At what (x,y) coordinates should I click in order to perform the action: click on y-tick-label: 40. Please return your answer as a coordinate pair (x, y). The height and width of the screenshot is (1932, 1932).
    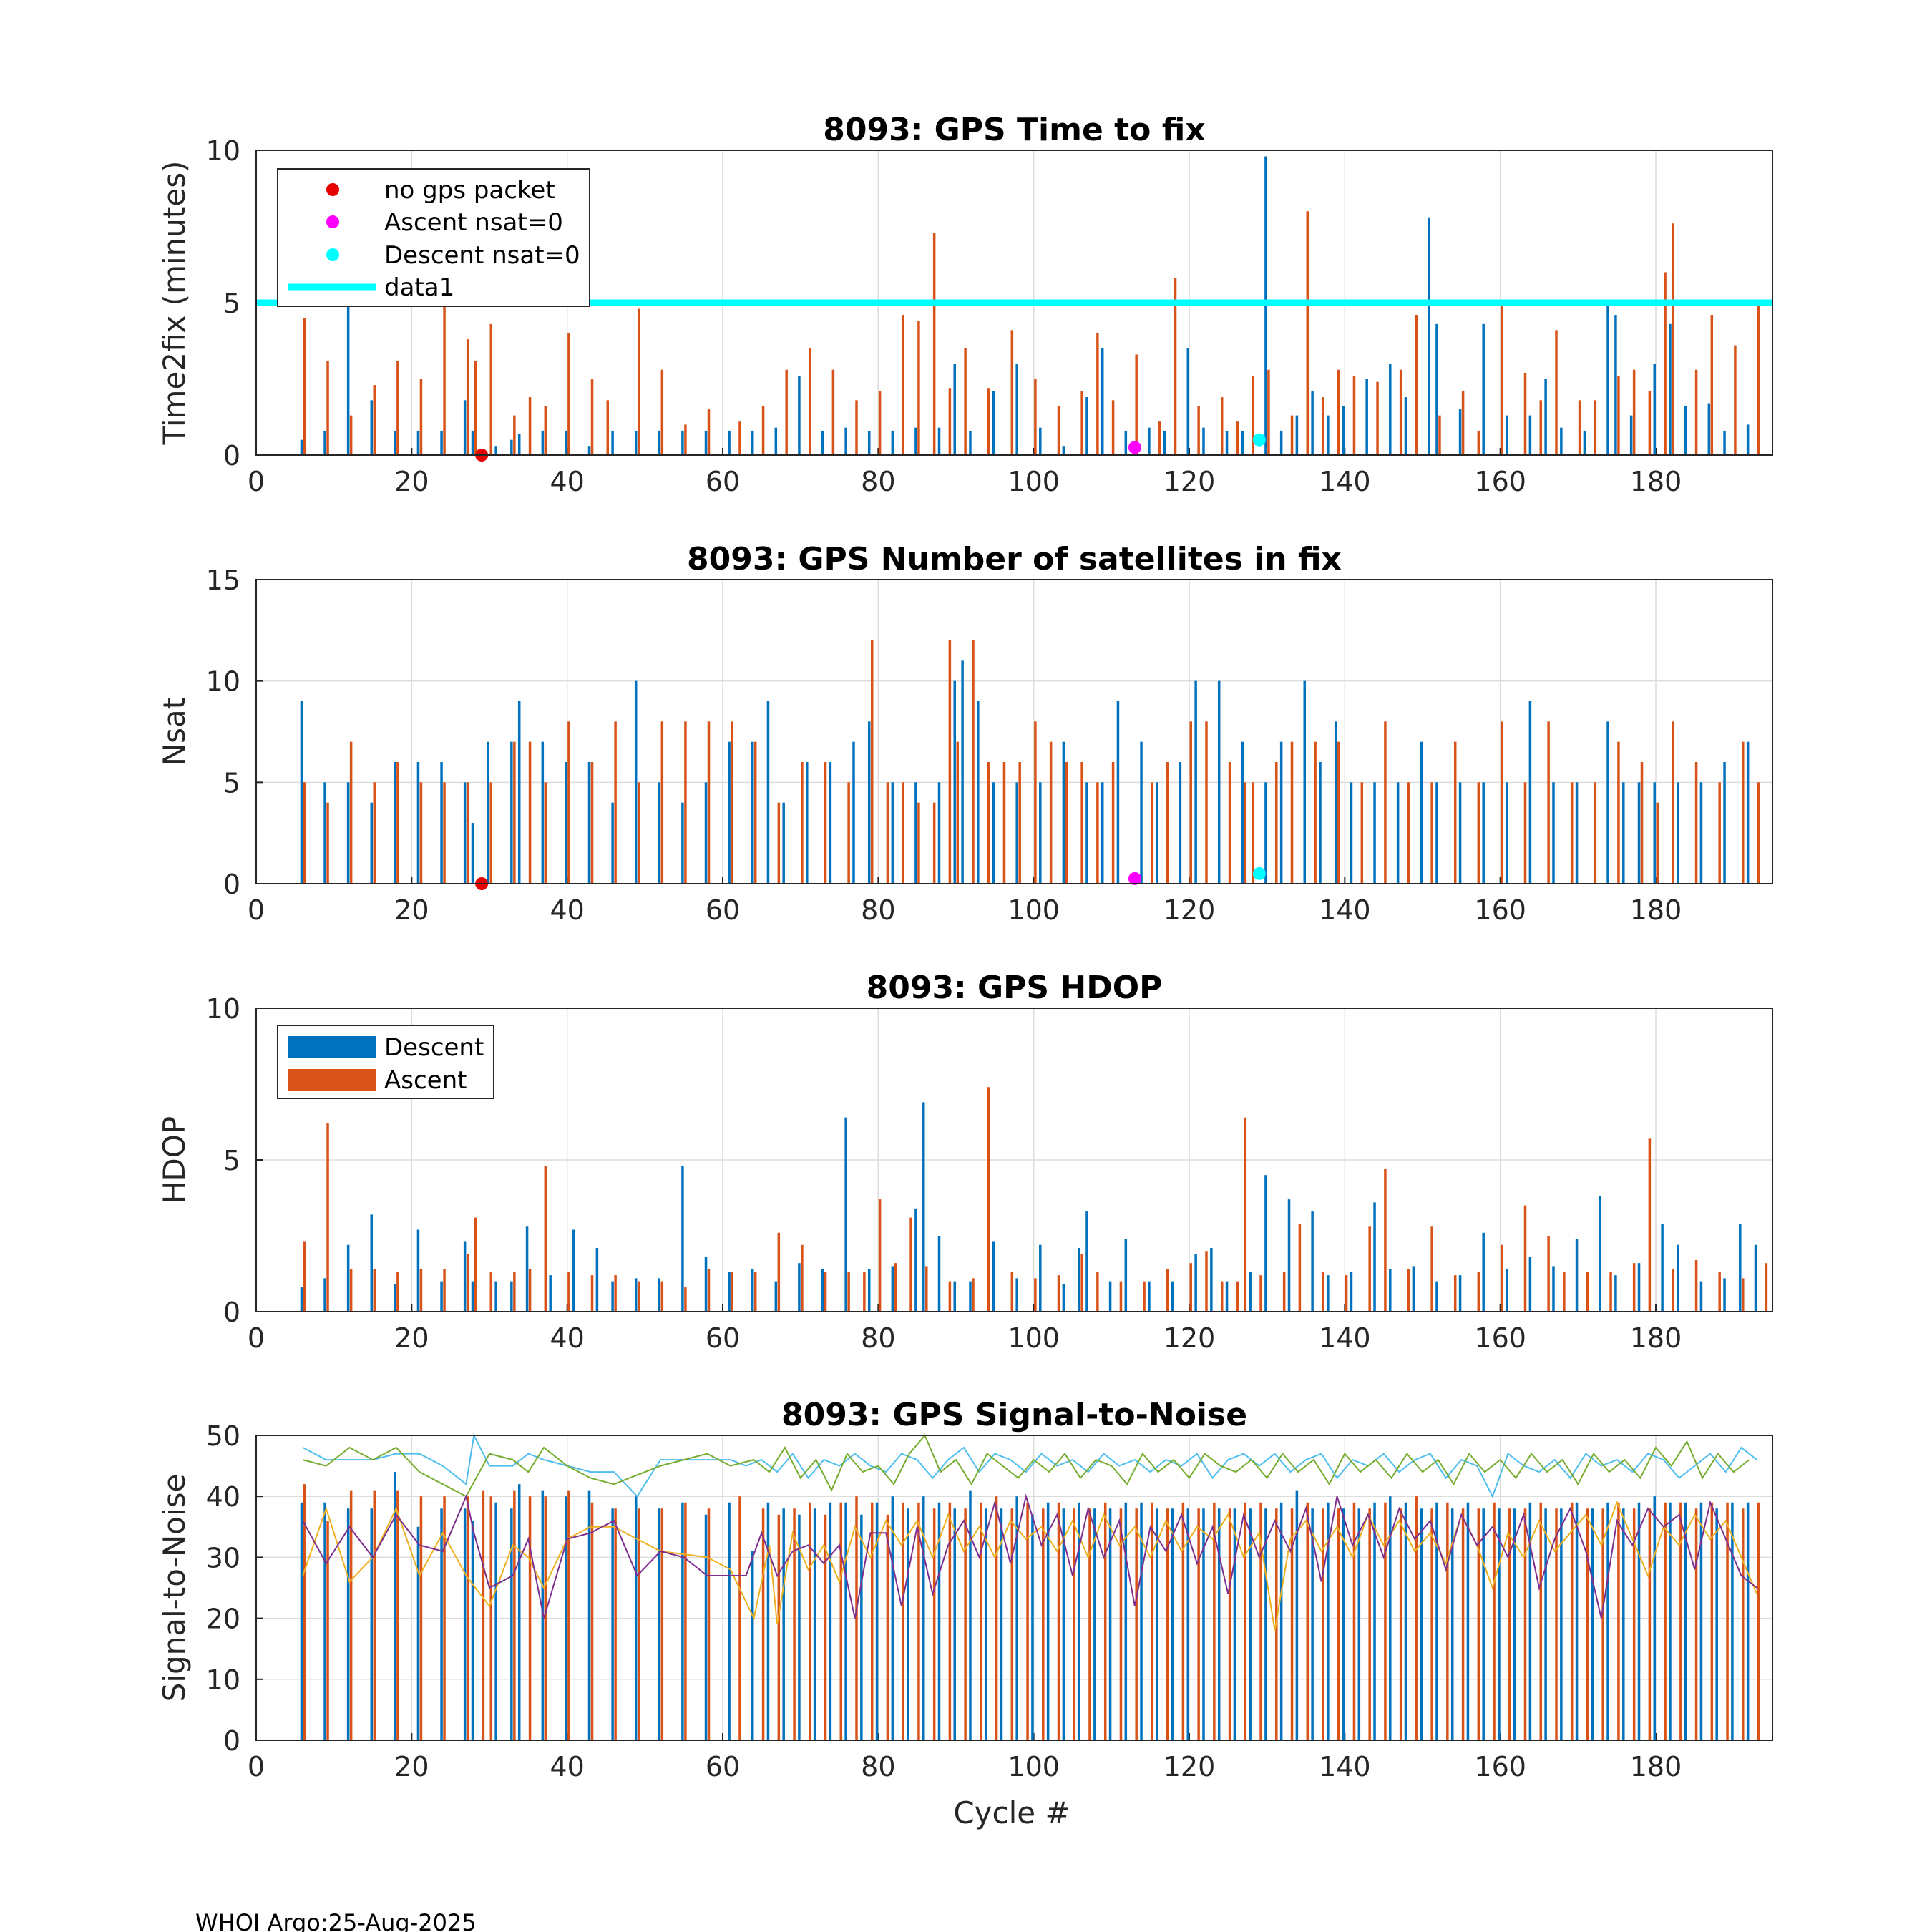
    Looking at the image, I should click on (223, 1497).